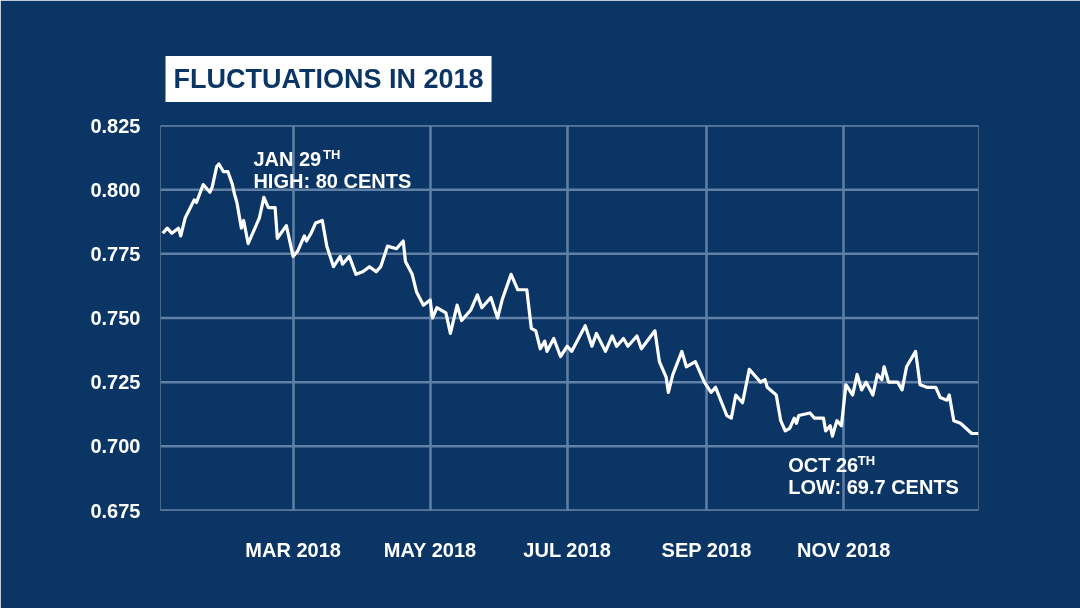 Image resolution: width=1080 pixels, height=608 pixels. Describe the element at coordinates (115, 189) in the screenshot. I see `y-tick-label: 0.800` at that location.